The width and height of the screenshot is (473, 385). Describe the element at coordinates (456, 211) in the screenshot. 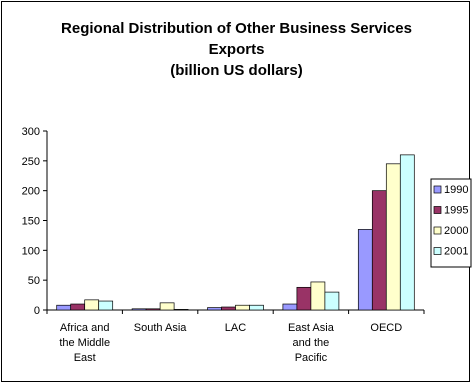

I see `legend-label-1995: 1995` at that location.